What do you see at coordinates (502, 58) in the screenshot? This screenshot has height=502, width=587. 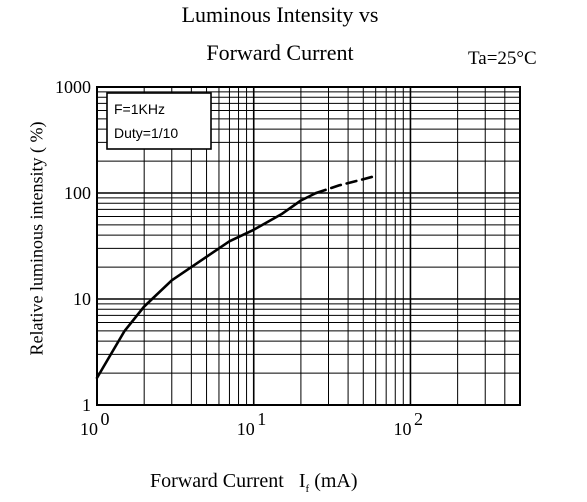 I see `temperature-condition: Ta=25°C` at bounding box center [502, 58].